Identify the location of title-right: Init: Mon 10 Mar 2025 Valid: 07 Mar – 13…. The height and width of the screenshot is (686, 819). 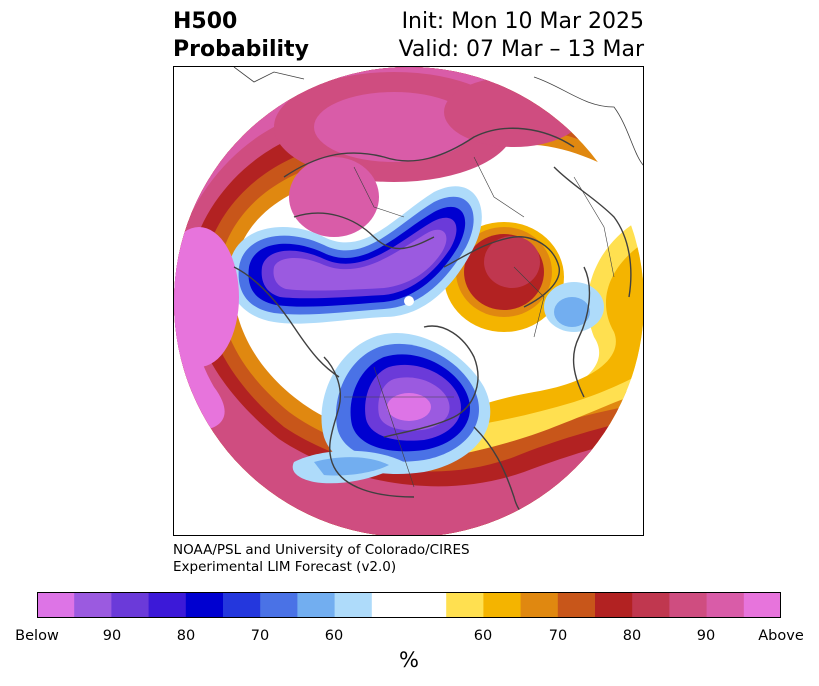
(521, 36).